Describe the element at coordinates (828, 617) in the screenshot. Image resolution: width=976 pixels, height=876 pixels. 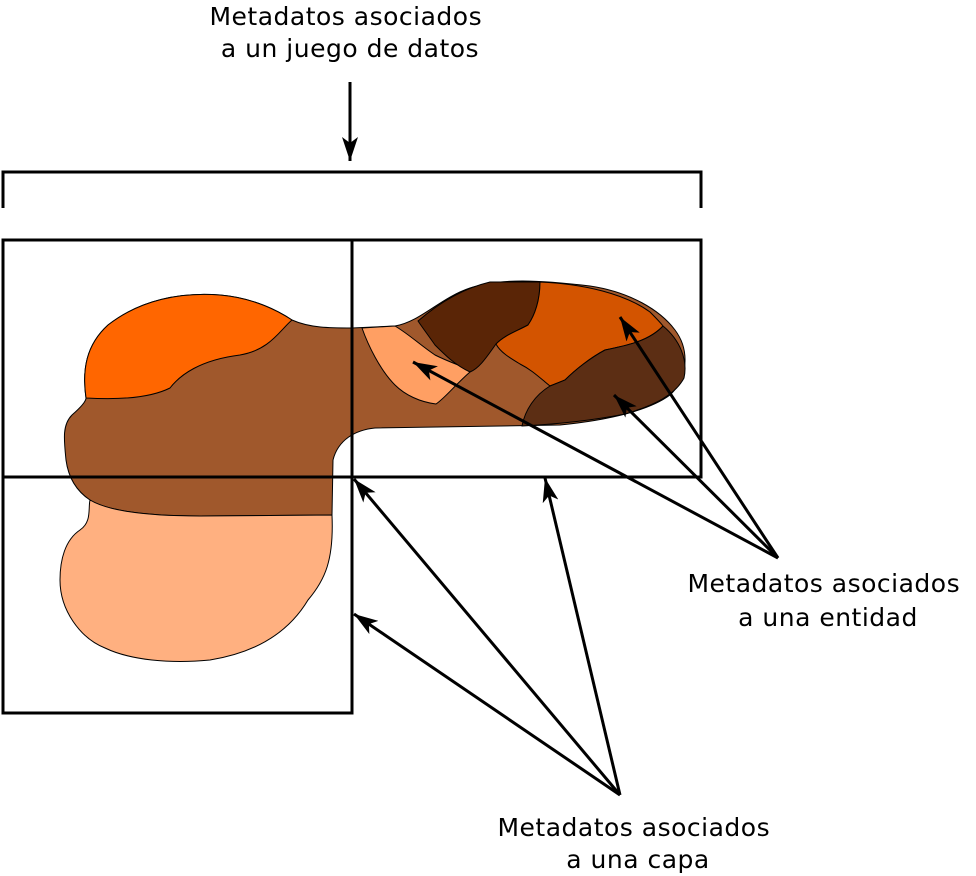
I see `entity-label-line-2: a una entidad` at that location.